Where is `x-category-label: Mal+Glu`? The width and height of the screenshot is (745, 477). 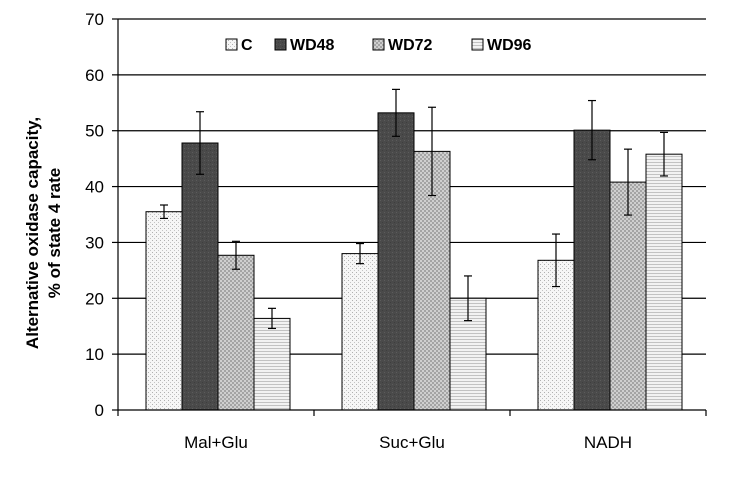
x-category-label: Mal+Glu is located at coordinates (216, 442).